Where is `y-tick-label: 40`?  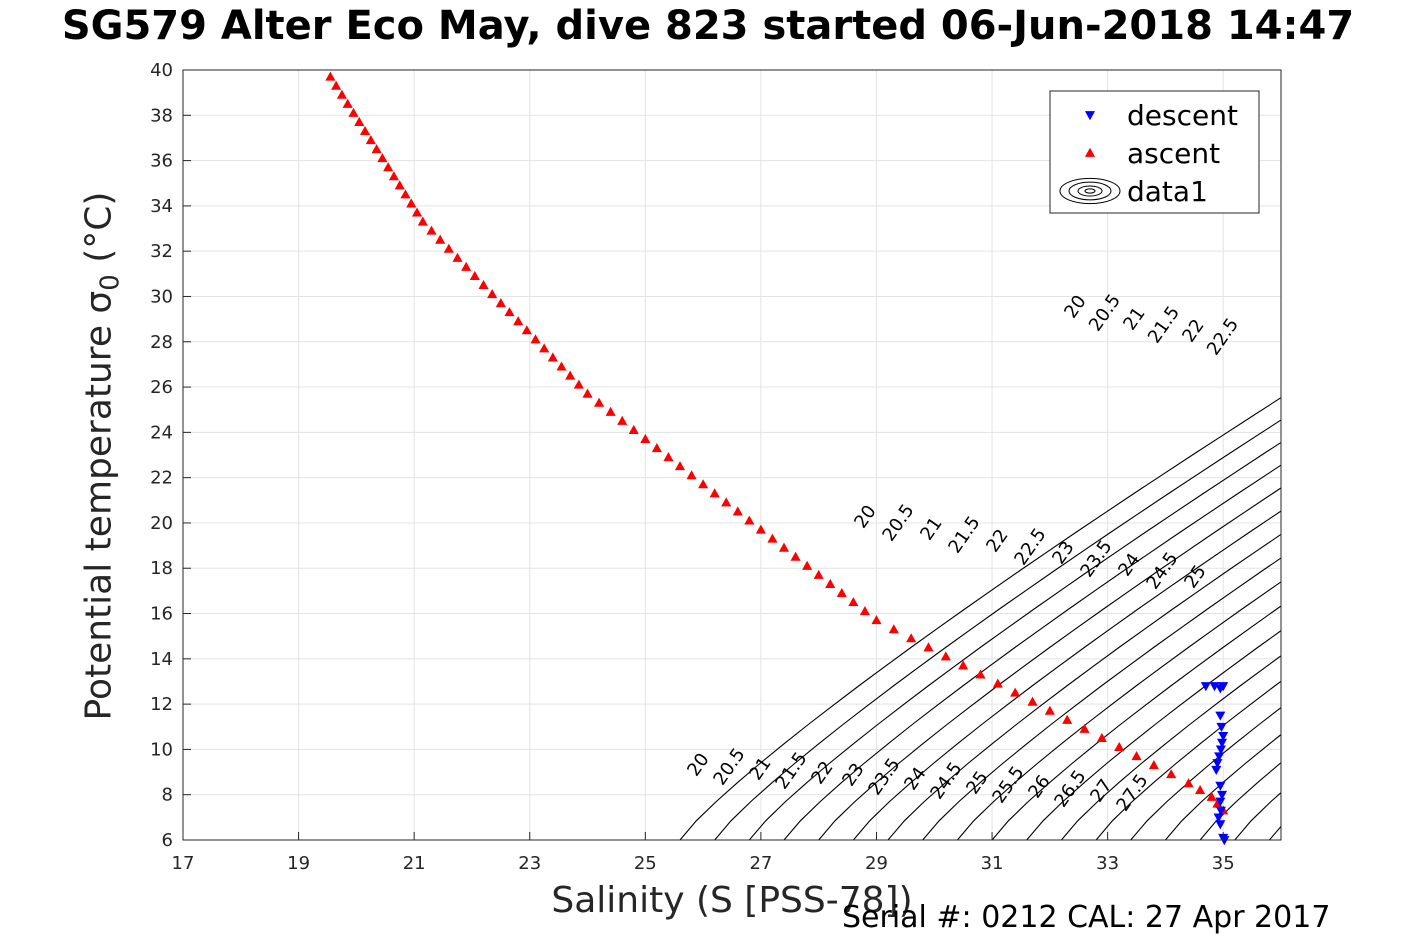 y-tick-label: 40 is located at coordinates (161, 70).